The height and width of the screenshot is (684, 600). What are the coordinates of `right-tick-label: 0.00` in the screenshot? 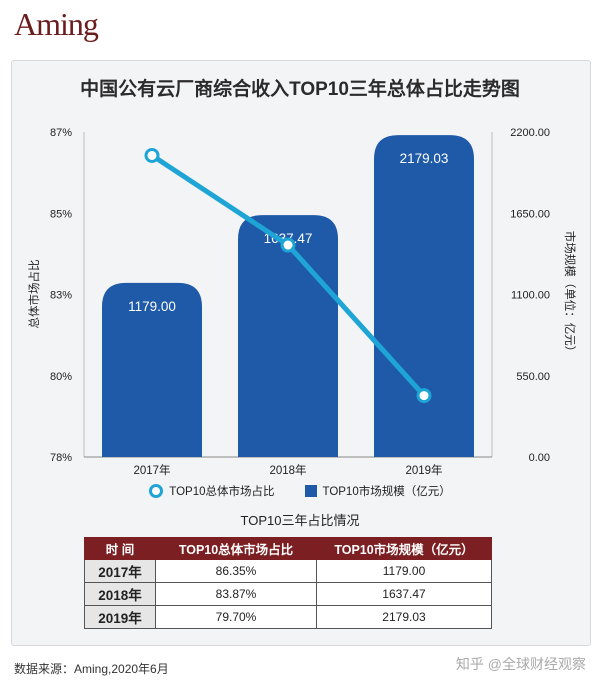 It's located at (539, 458).